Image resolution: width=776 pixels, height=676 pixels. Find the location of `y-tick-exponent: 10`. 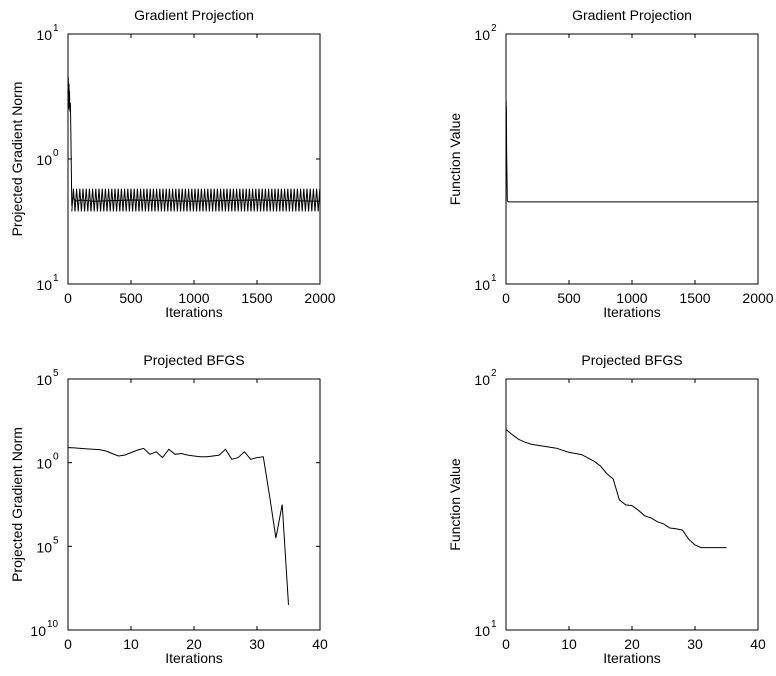

y-tick-exponent: 10 is located at coordinates (53, 624).